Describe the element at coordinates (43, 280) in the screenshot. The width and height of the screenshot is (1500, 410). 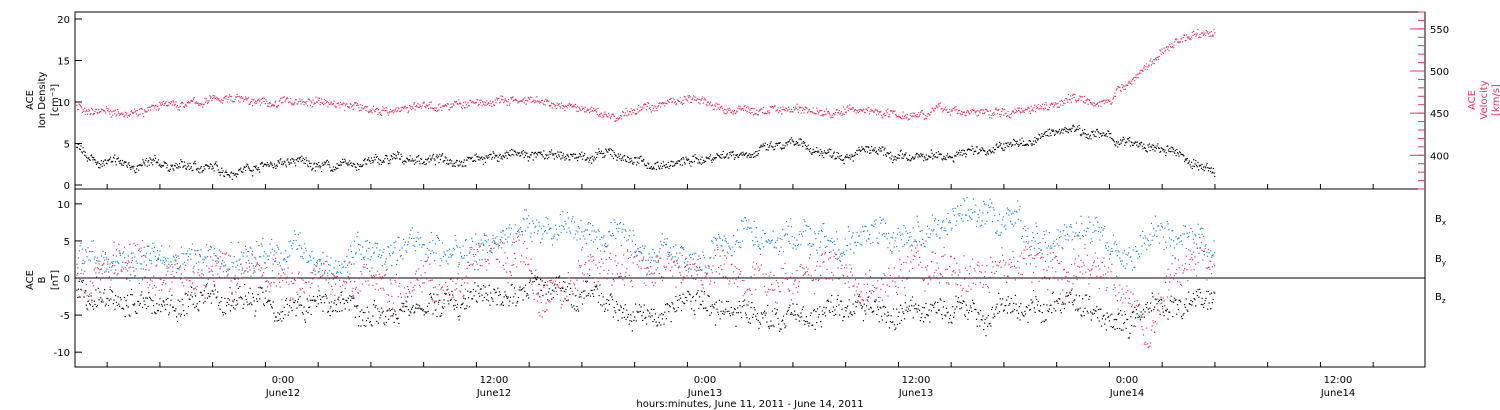
I see `bottom-ylabel: ACE B [nT]` at that location.